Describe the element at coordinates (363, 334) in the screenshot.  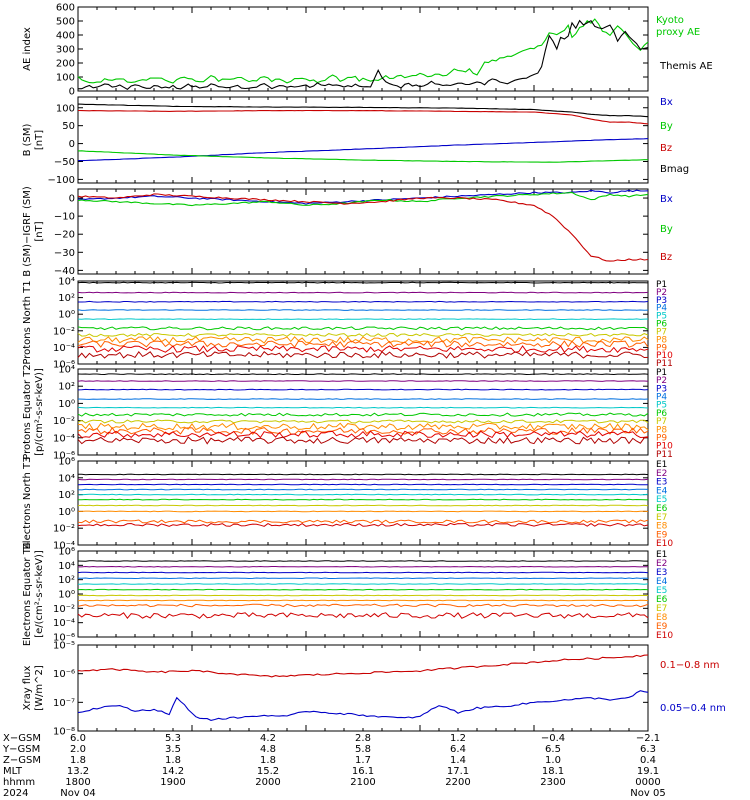
I see `series-line-p7` at that location.